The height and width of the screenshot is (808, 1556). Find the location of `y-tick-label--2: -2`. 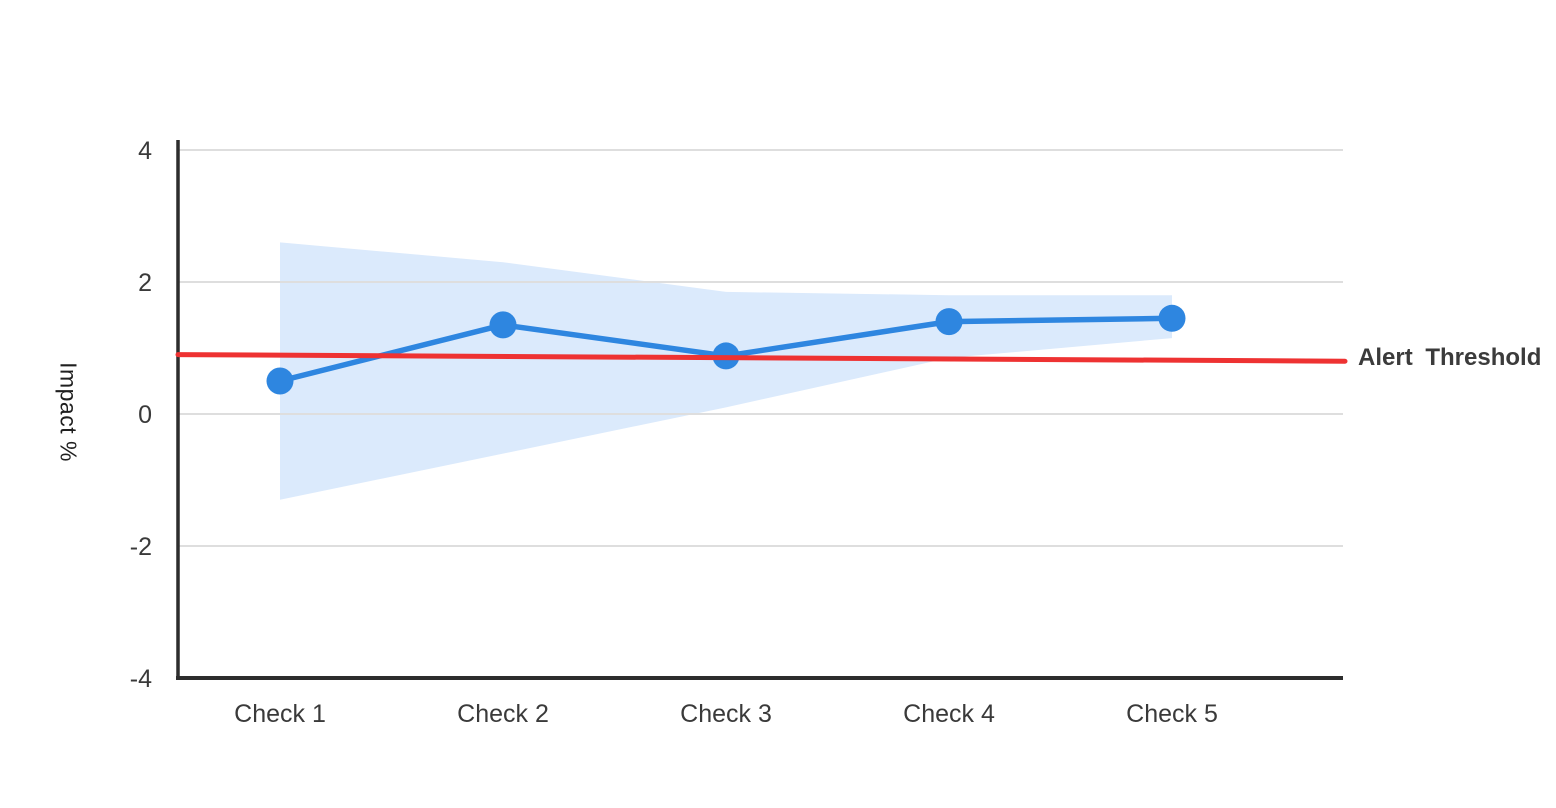

y-tick-label--2: -2 is located at coordinates (141, 547).